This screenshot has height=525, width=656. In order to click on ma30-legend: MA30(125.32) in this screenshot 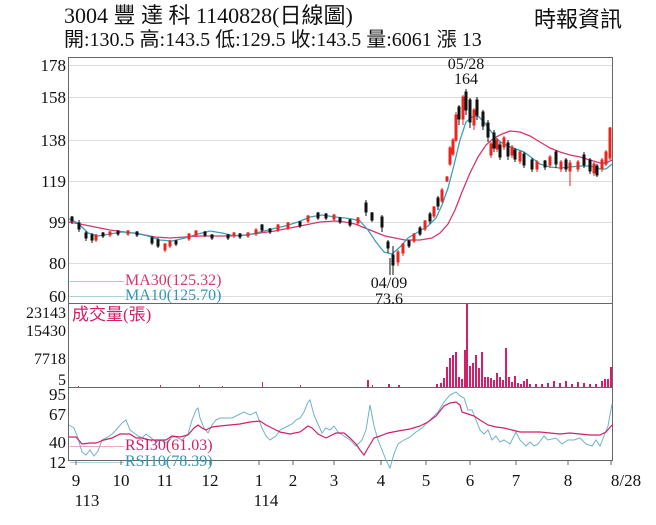, I will do `click(173, 280)`.